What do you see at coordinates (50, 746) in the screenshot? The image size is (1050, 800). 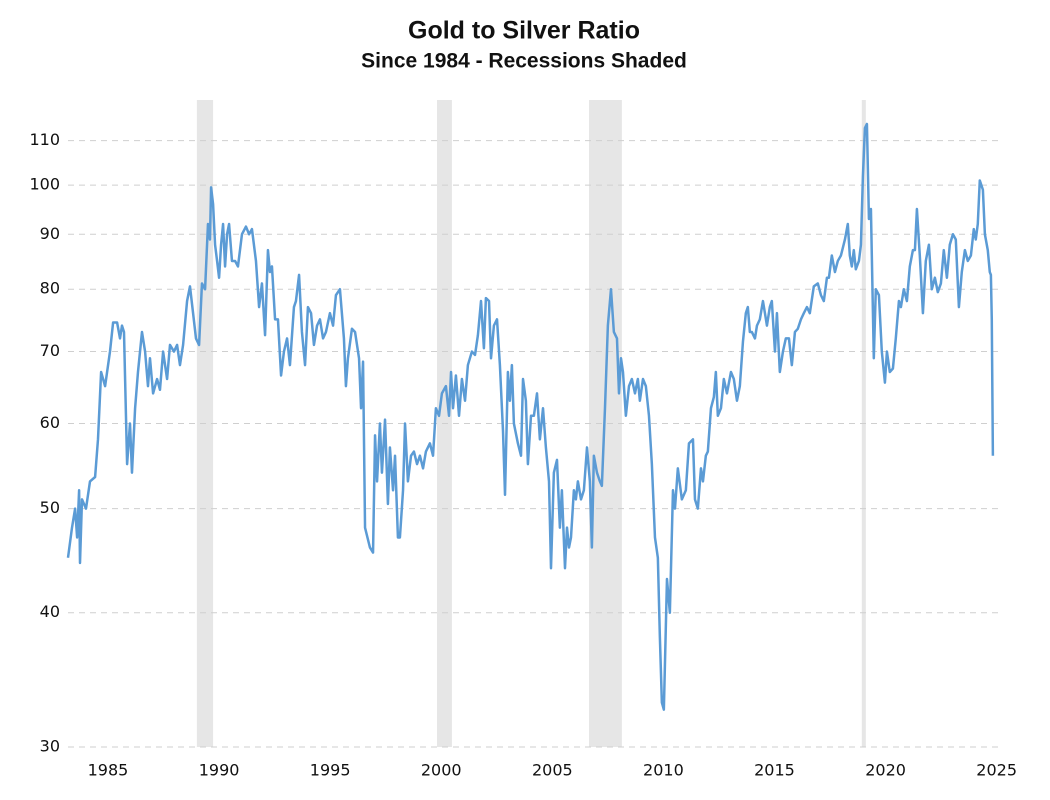 I see `y-tick-label: 30` at bounding box center [50, 746].